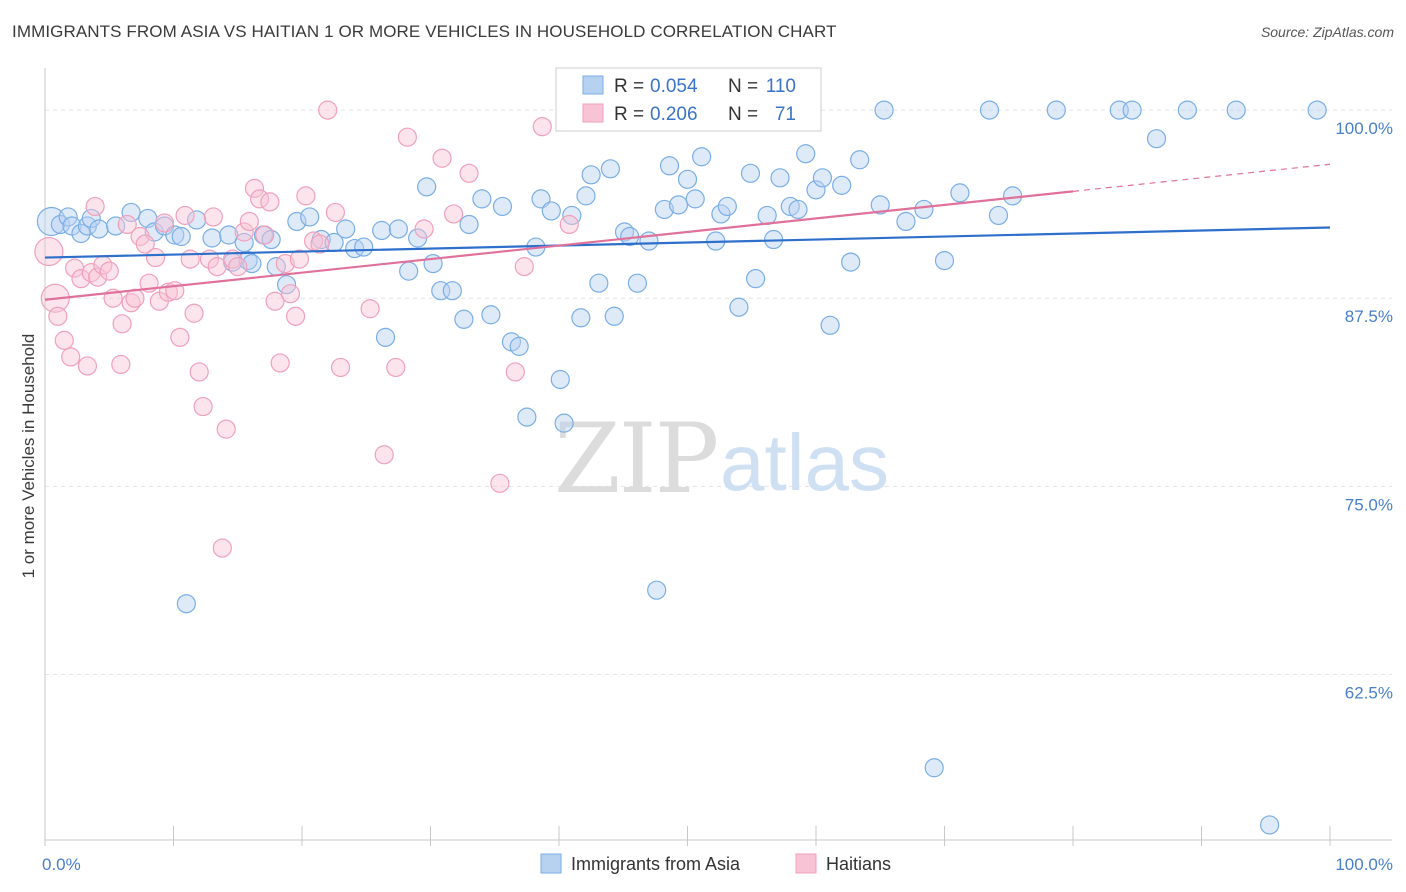 The height and width of the screenshot is (892, 1406). I want to click on trend-line-haitians, so click(559, 245).